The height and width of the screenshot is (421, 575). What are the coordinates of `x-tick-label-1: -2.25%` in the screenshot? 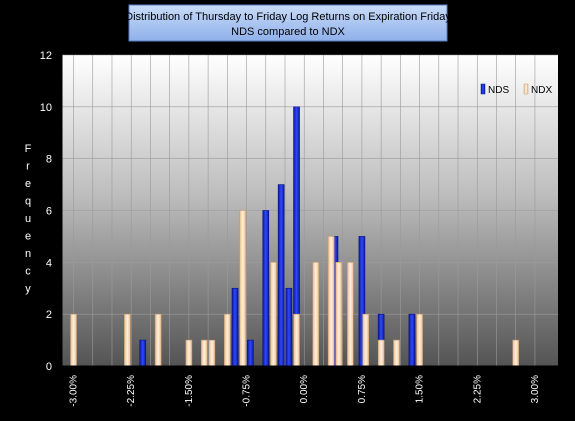 It's located at (131, 391).